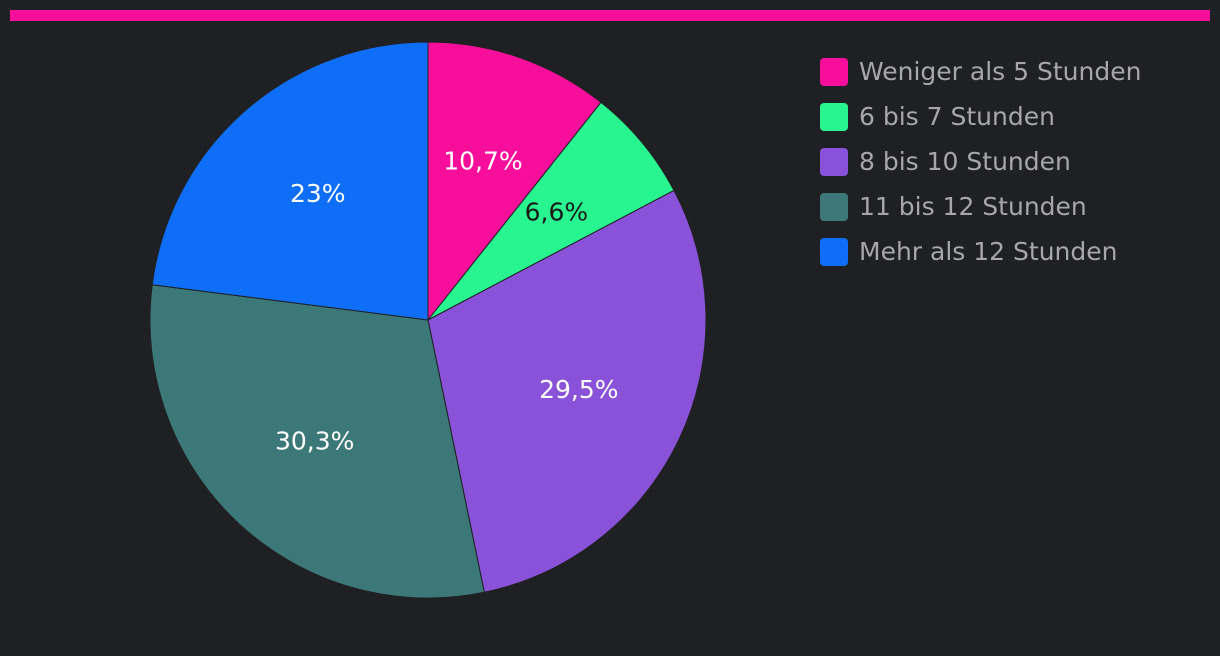 The width and height of the screenshot is (1220, 656). What do you see at coordinates (965, 161) in the screenshot?
I see `legend-label: 8 bis 10 Stunden` at bounding box center [965, 161].